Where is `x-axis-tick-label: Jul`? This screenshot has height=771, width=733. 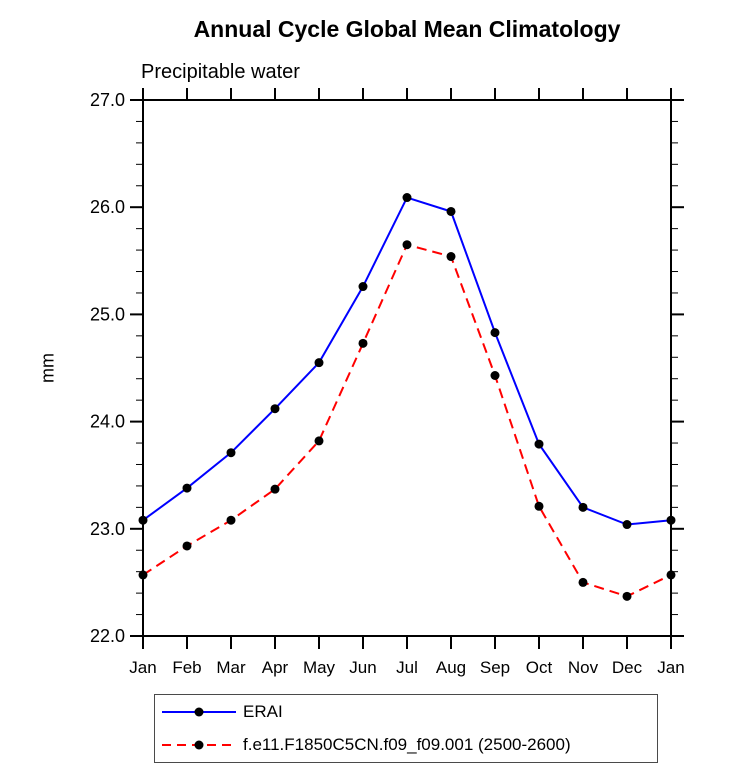 x-axis-tick-label: Jul is located at coordinates (407, 667).